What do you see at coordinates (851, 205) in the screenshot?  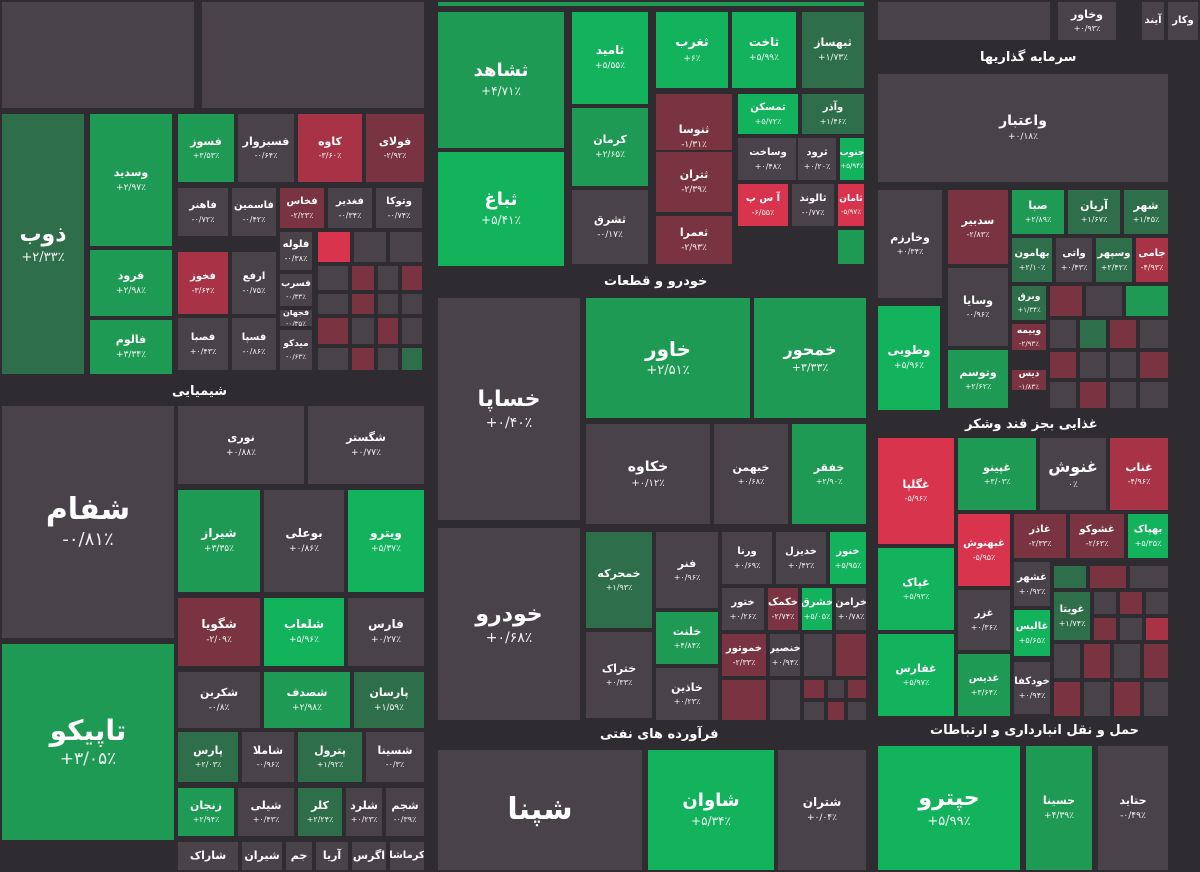 I see `treemap-cell: ثامان -۵/۹۷٪` at bounding box center [851, 205].